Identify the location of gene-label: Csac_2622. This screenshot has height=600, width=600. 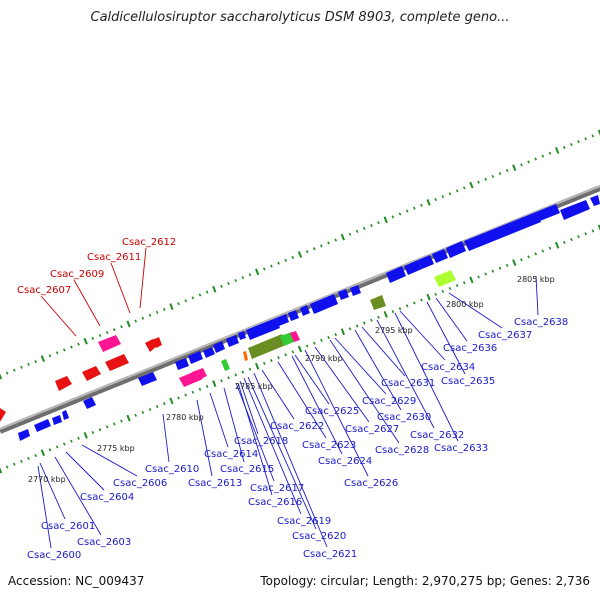
(297, 426).